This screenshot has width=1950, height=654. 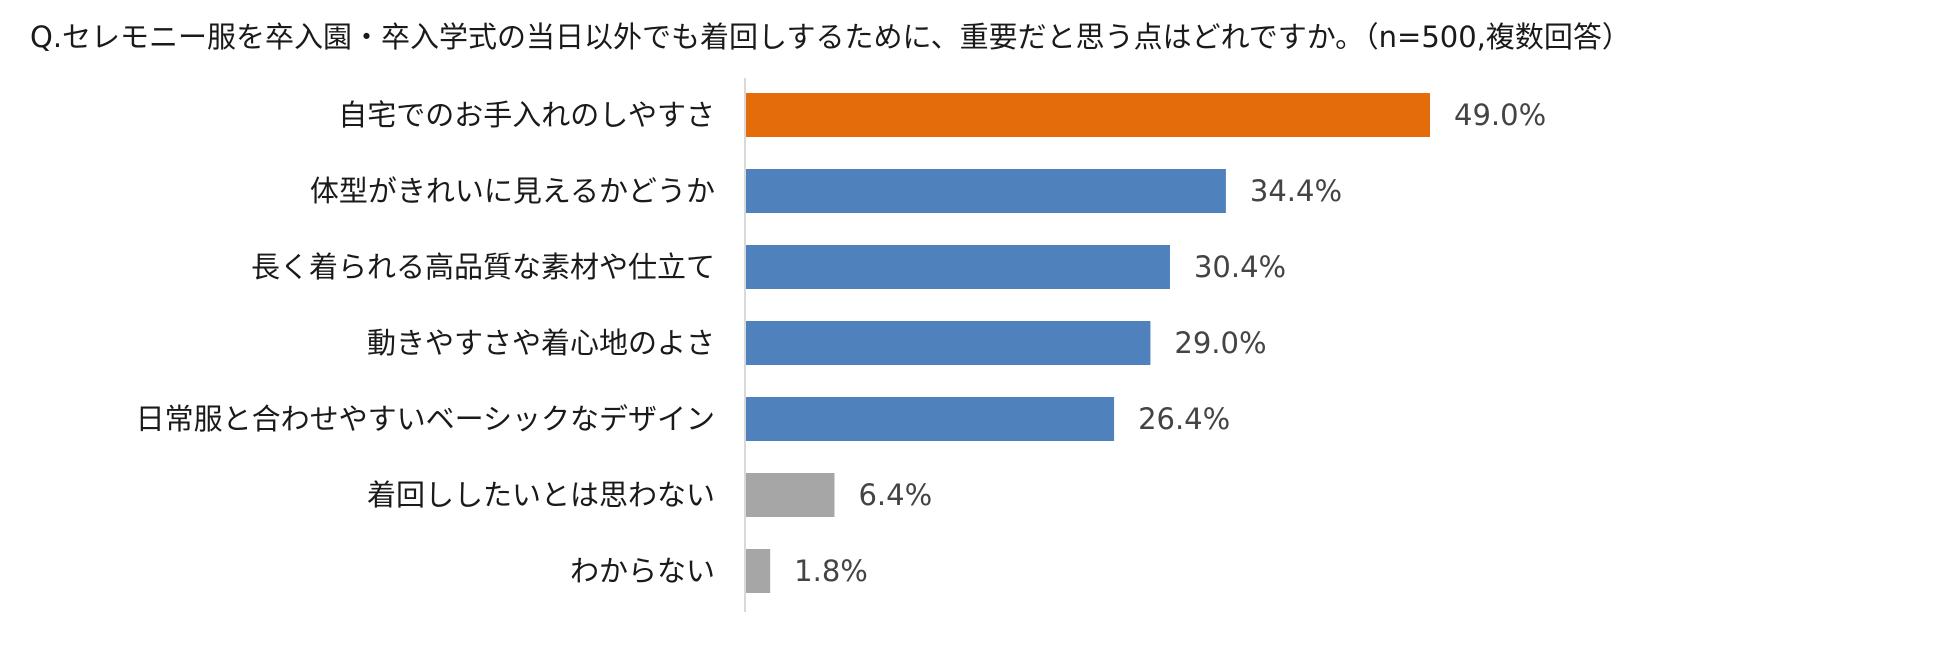 What do you see at coordinates (526, 115) in the screenshot?
I see `category-label-1: 自宅でのお手入れのしやすさ` at bounding box center [526, 115].